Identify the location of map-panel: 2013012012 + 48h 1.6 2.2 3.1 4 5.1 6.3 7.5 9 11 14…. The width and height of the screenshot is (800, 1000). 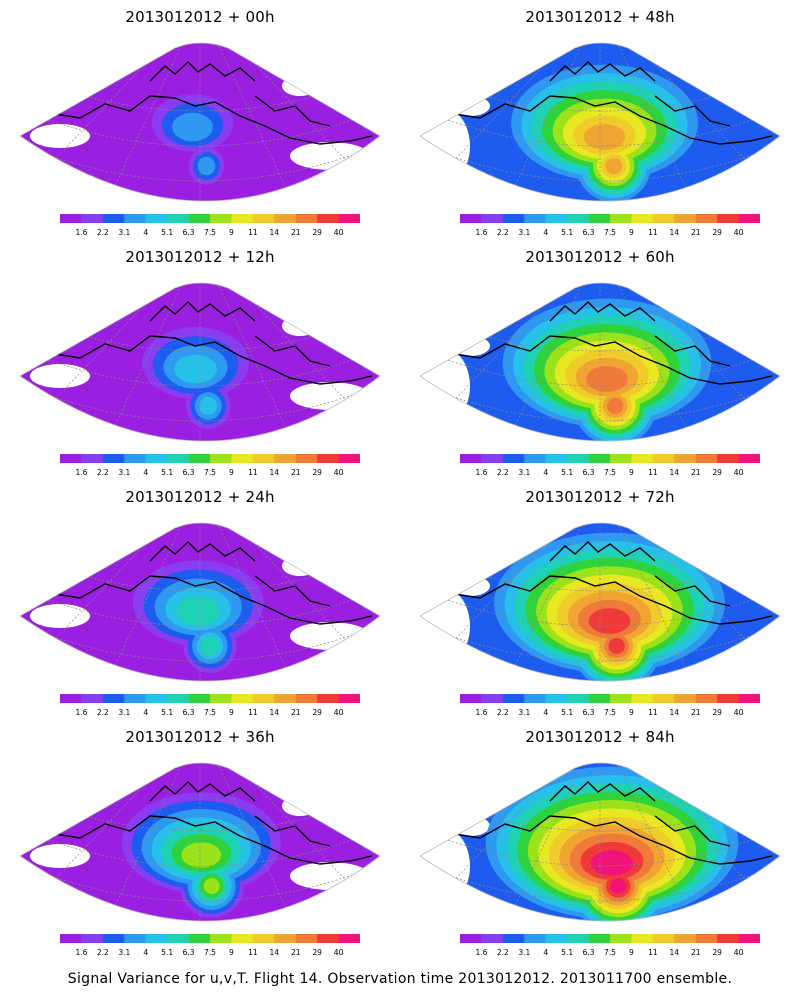
(600, 128).